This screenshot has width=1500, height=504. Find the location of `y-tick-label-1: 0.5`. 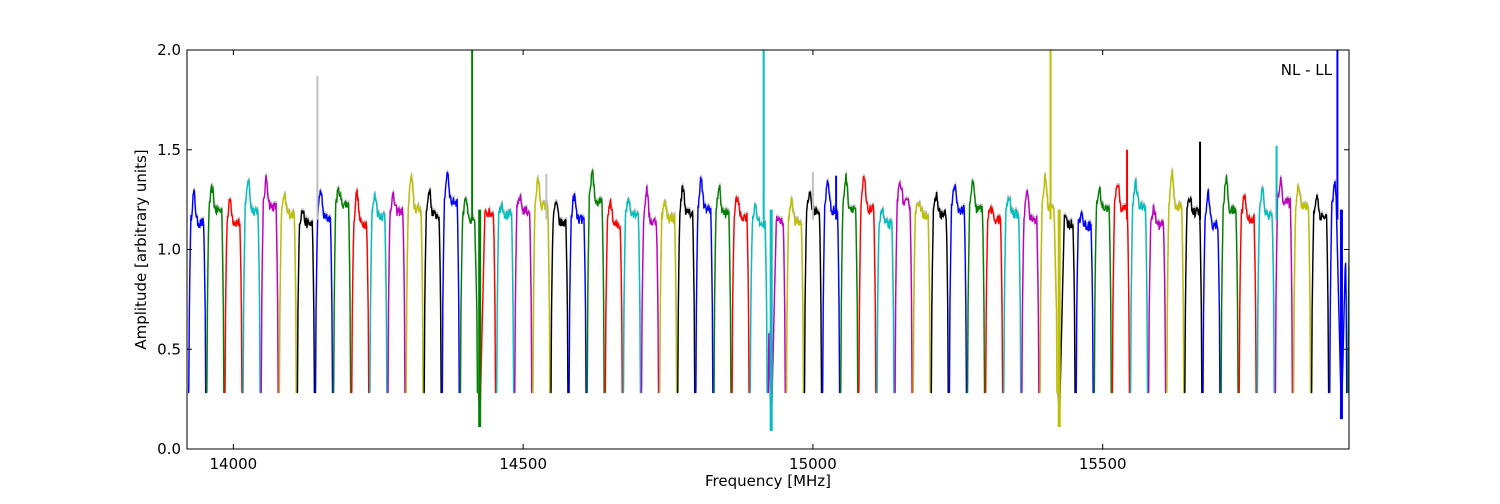

y-tick-label-1: 0.5 is located at coordinates (169, 349).